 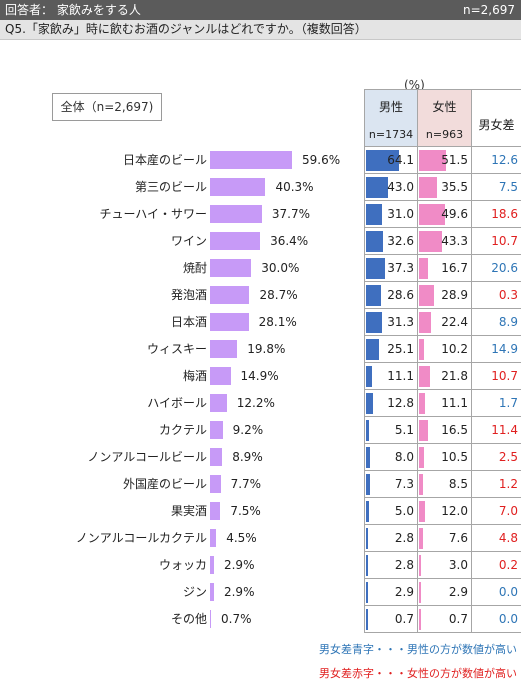 I want to click on female-cell: 10.2, so click(x=445, y=349).